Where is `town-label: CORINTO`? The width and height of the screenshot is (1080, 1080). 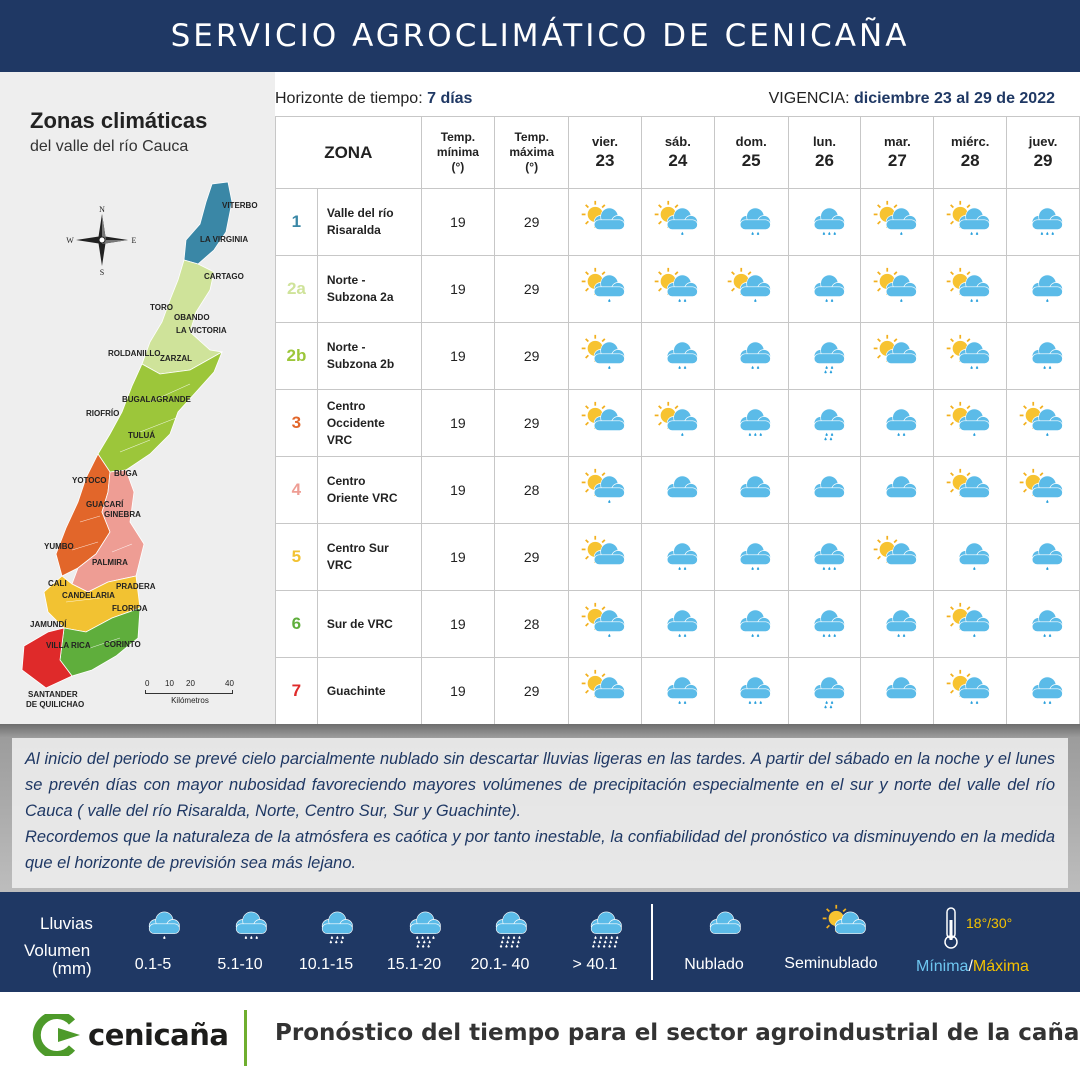 town-label: CORINTO is located at coordinates (122, 644).